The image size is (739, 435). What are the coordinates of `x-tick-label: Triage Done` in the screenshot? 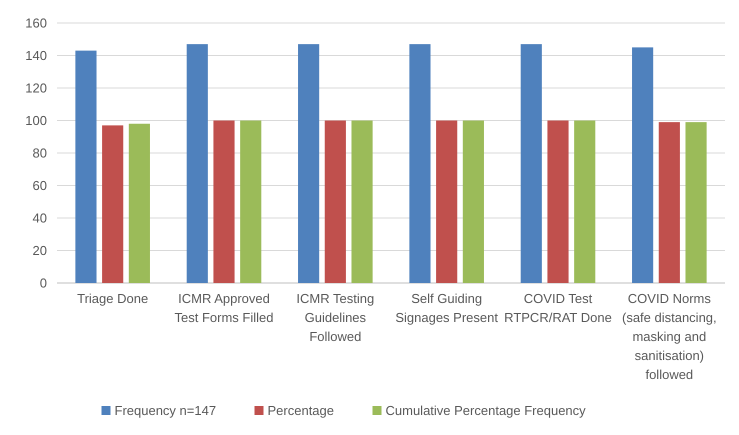 It's located at (112, 298).